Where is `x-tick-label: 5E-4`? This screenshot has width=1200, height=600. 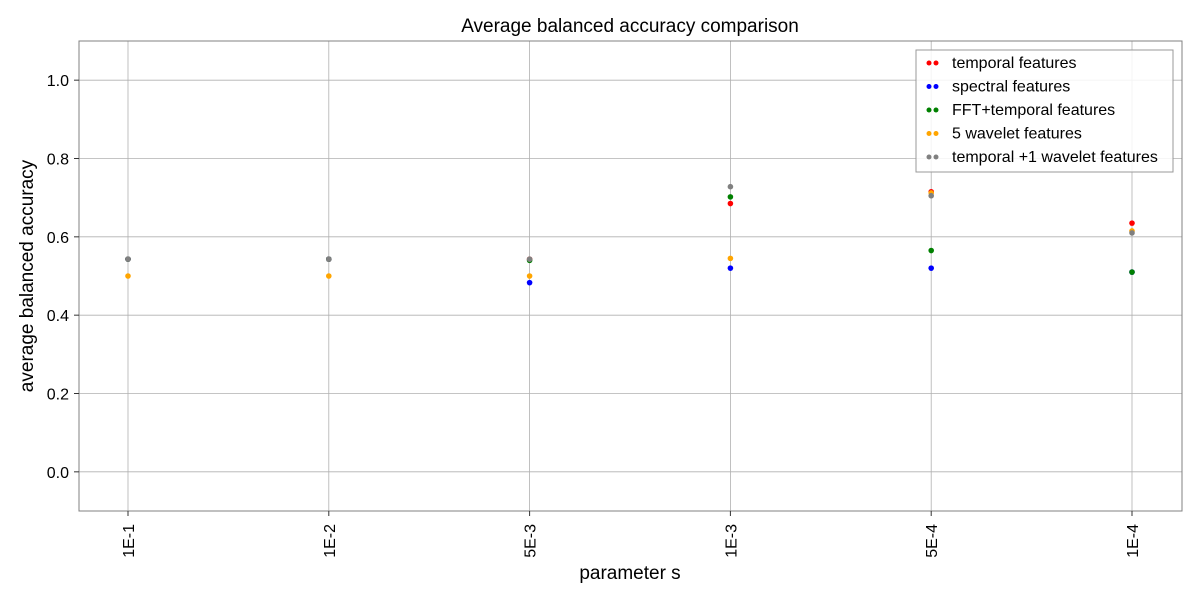
x-tick-label: 5E-4 is located at coordinates (932, 541).